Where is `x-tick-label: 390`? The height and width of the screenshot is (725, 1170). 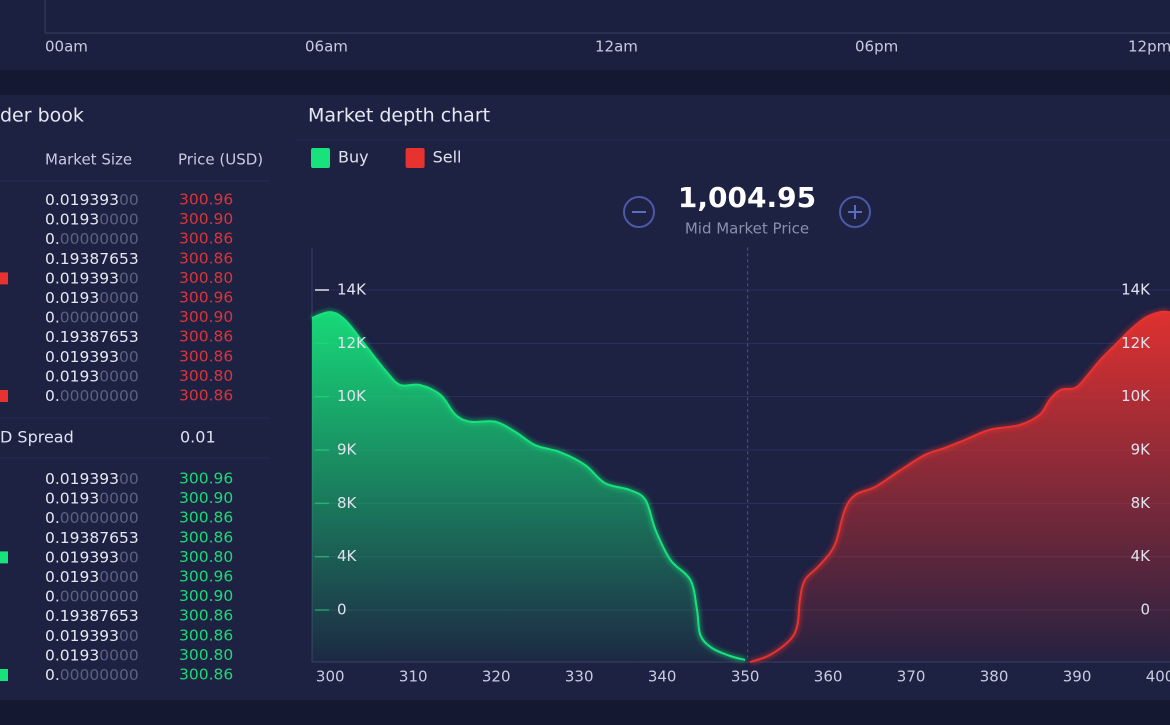
x-tick-label: 390 is located at coordinates (1077, 677).